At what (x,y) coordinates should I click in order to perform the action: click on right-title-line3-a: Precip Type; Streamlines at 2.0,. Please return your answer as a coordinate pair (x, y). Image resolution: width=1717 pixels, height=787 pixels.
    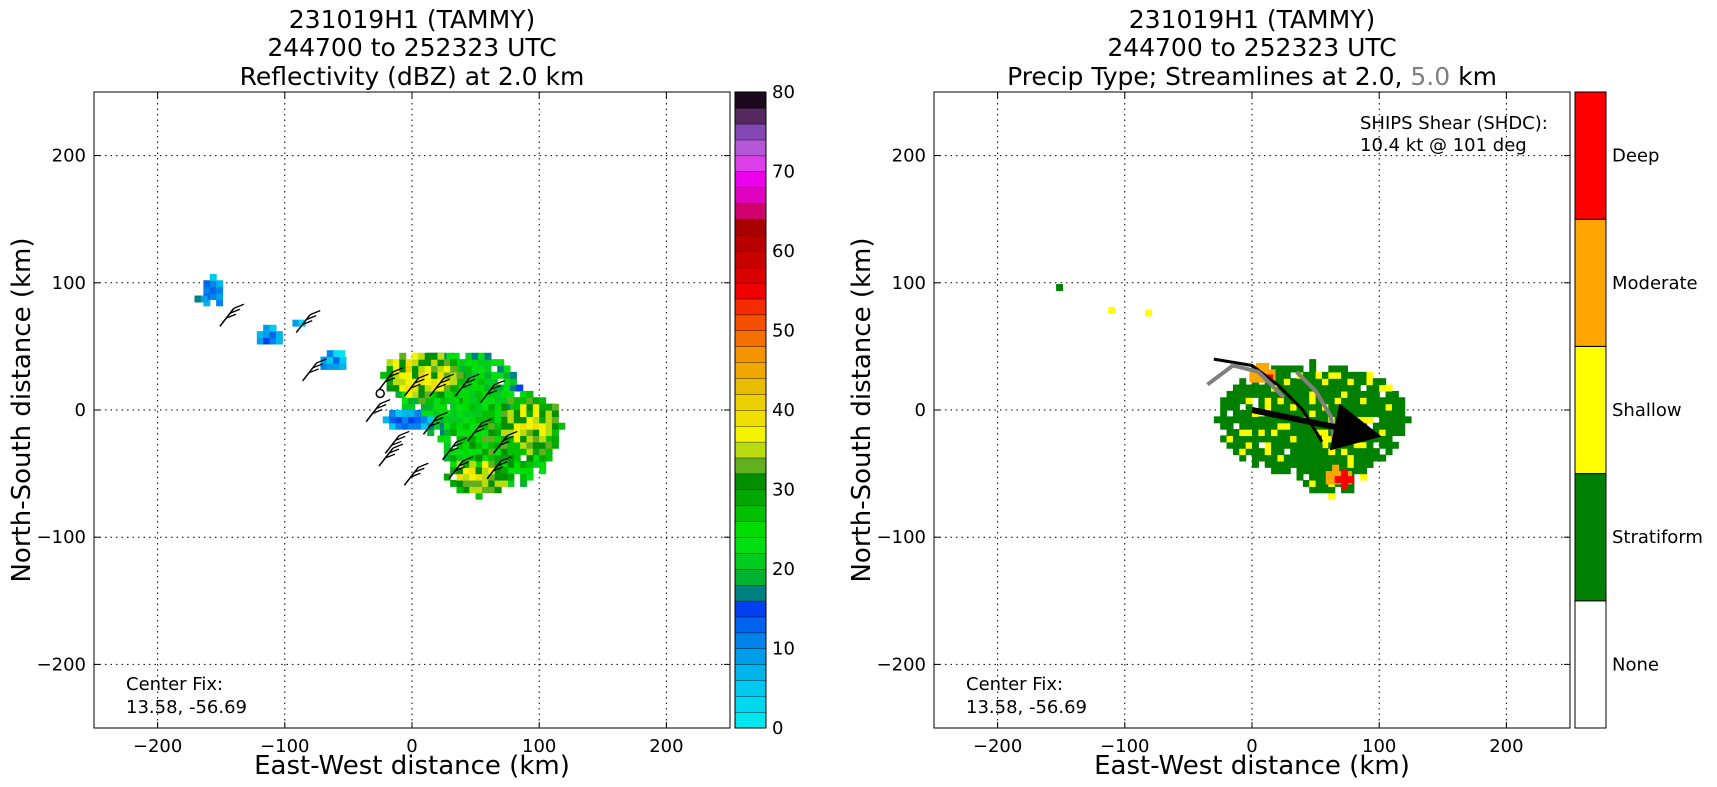
    Looking at the image, I should click on (1208, 76).